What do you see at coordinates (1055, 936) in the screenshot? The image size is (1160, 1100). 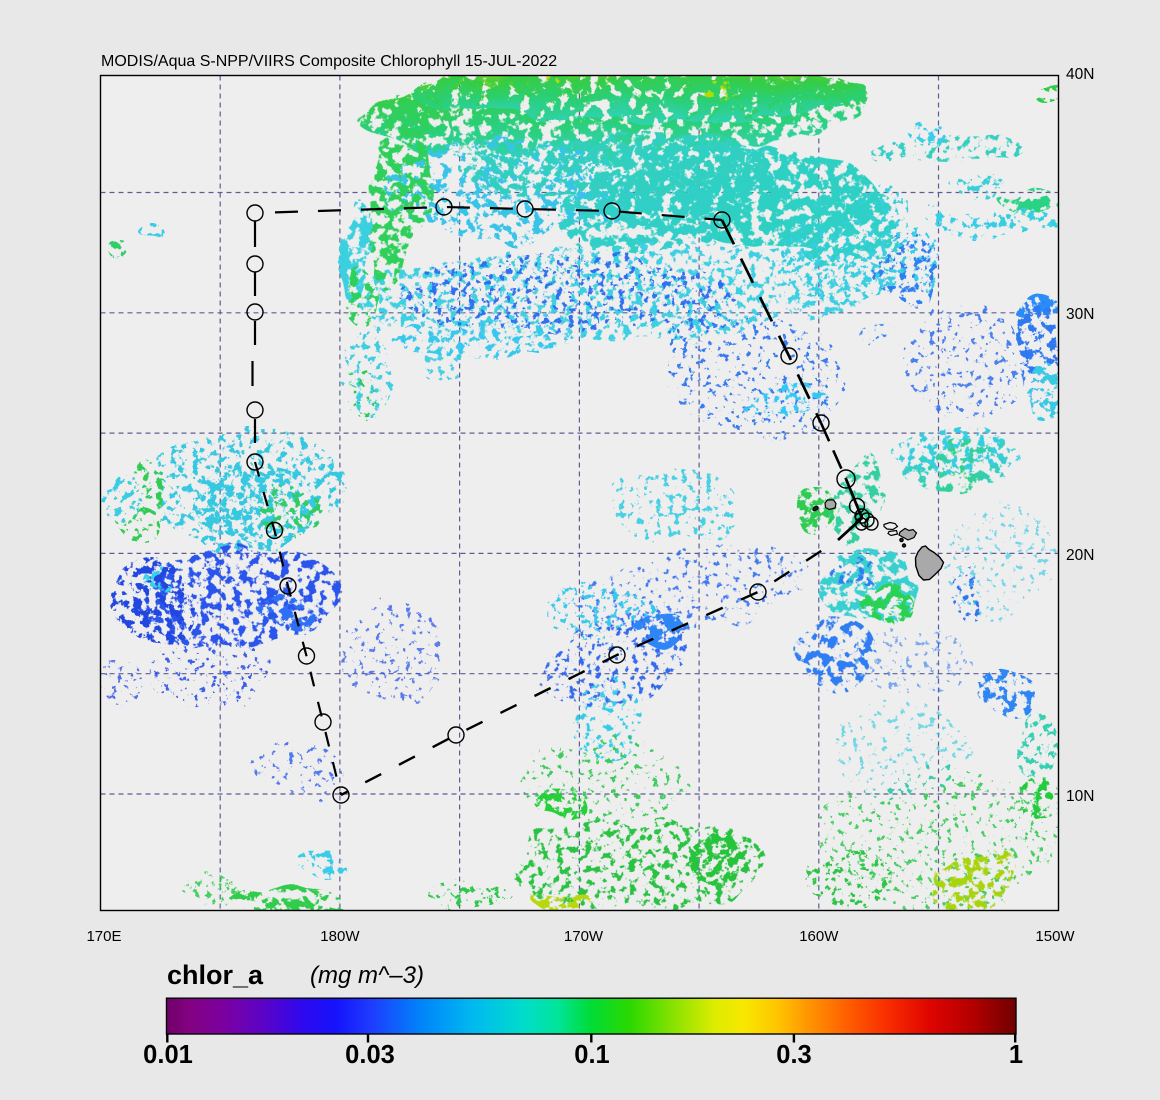 I see `svg-text: 150W` at bounding box center [1055, 936].